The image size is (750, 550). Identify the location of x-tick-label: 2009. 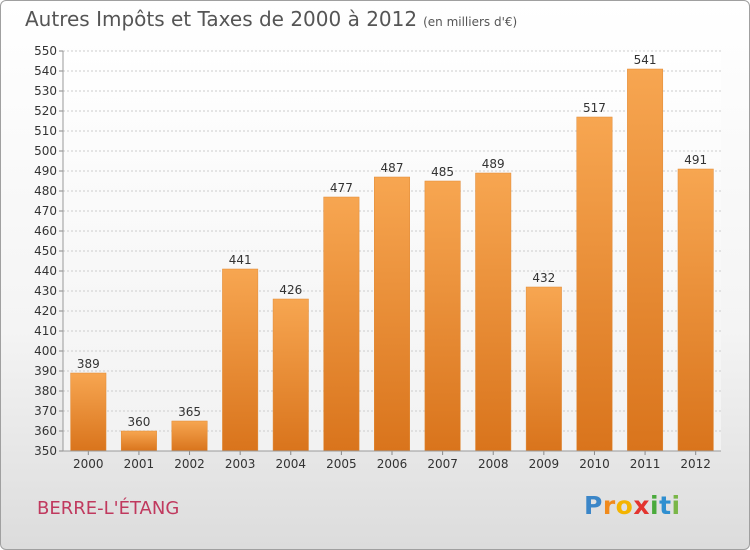
(544, 464).